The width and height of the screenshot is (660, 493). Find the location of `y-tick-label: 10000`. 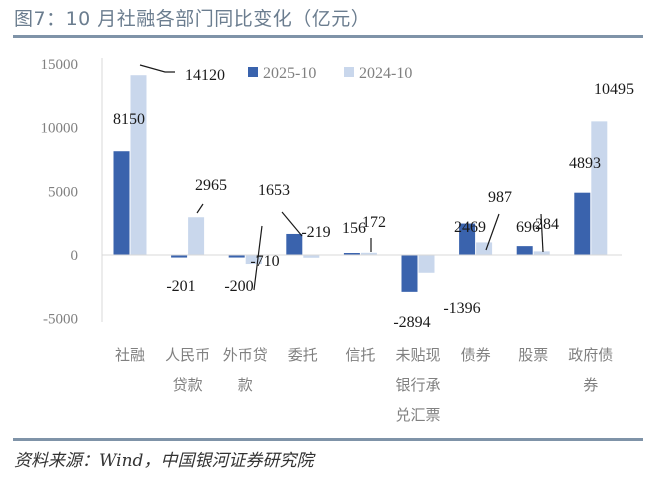

y-tick-label: 10000 is located at coordinates (60, 129).